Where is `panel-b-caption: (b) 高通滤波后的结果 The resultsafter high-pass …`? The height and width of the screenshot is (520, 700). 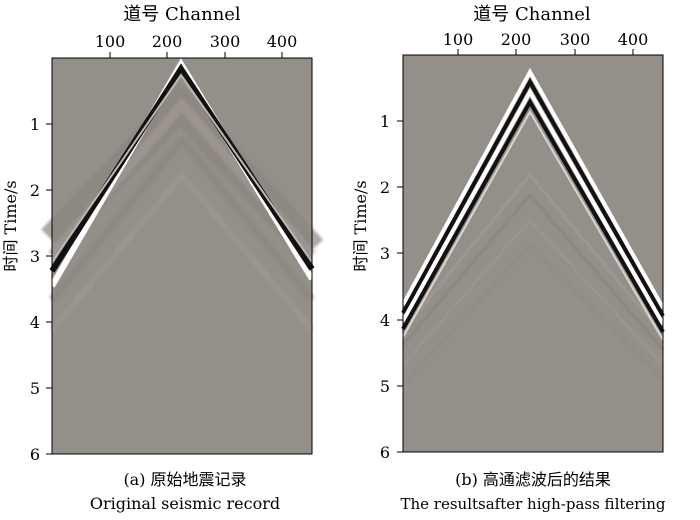
panel-b-caption: (b) 高通滤波后的结果 The resultsafter high-pass … is located at coordinates (533, 492).